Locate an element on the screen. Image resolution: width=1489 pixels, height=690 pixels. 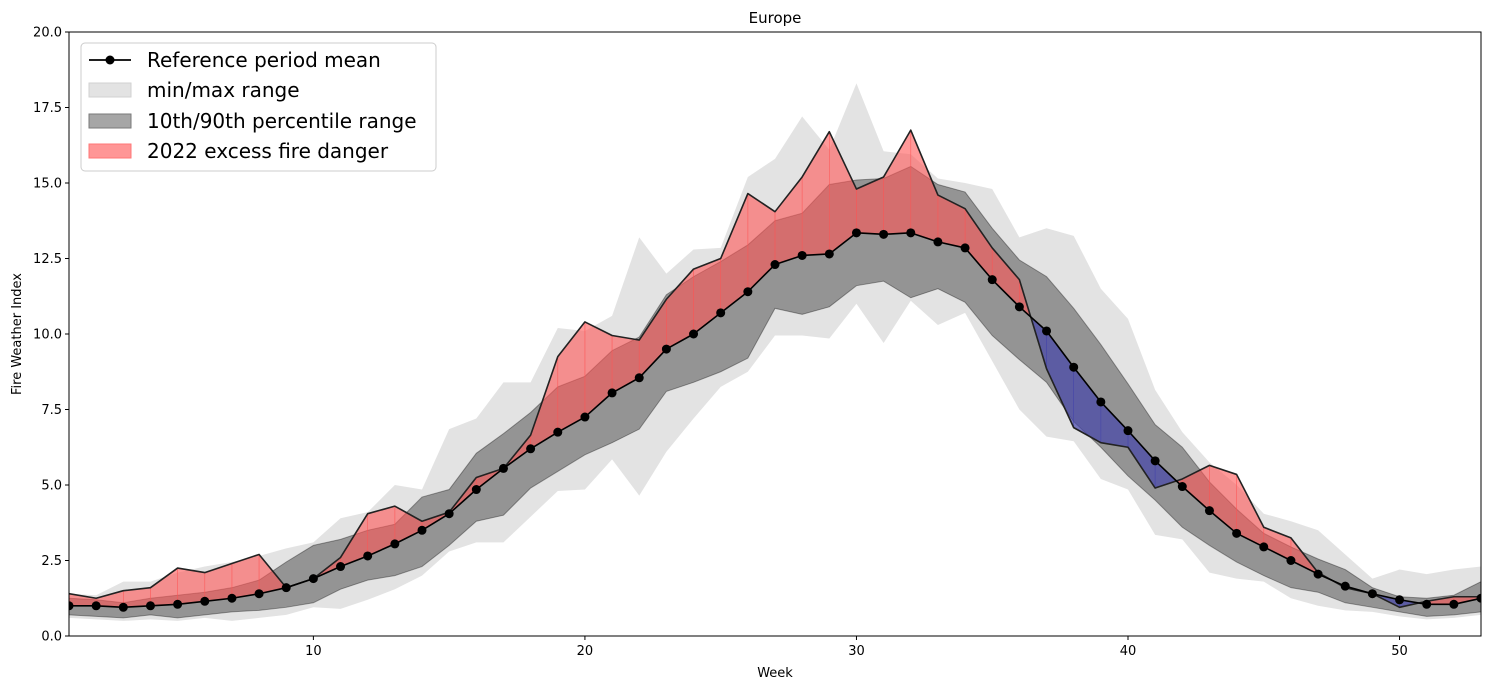
y-tick-label: 20.0 is located at coordinates (47, 33).